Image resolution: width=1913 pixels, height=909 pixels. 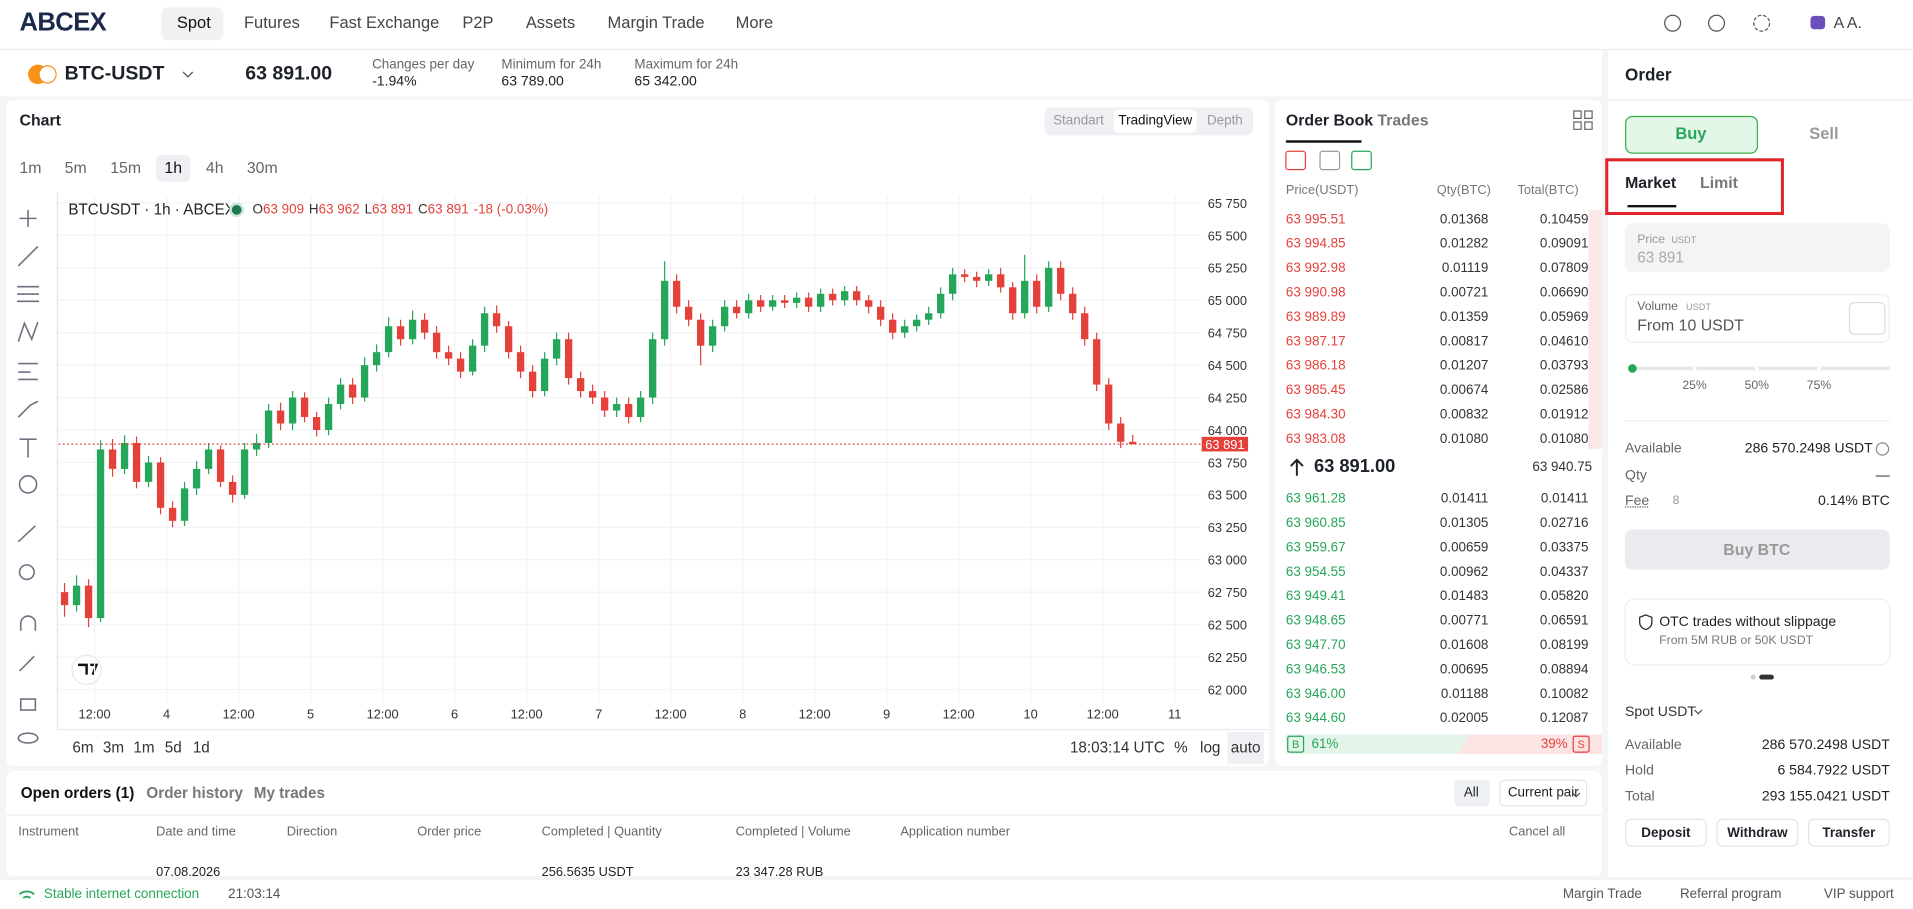 What do you see at coordinates (1403, 120) in the screenshot?
I see `book-tab: Trades` at bounding box center [1403, 120].